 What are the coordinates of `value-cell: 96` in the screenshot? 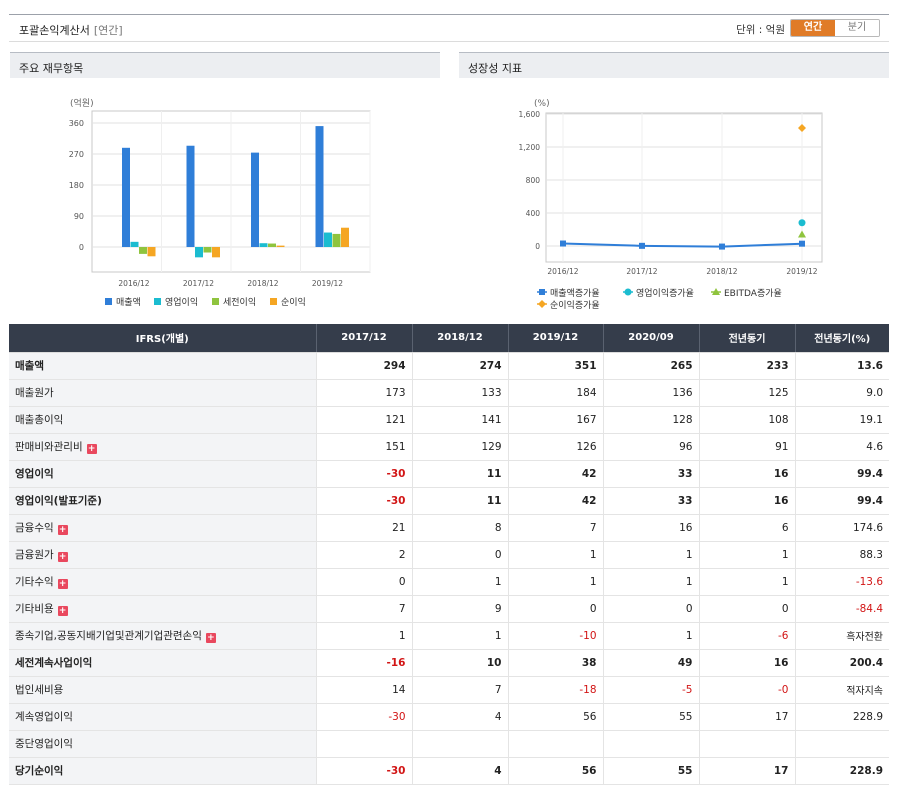 It's located at (650, 447).